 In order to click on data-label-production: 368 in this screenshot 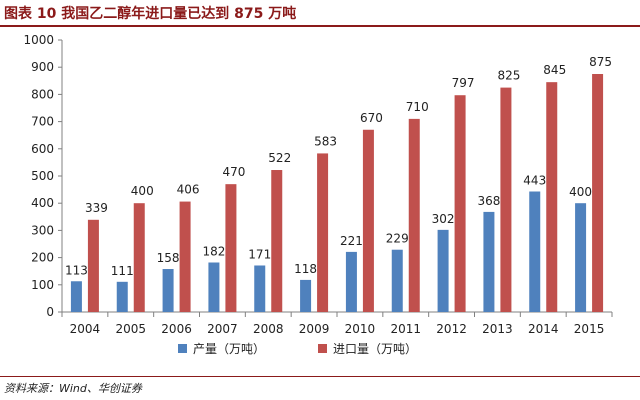, I will do `click(488, 201)`.